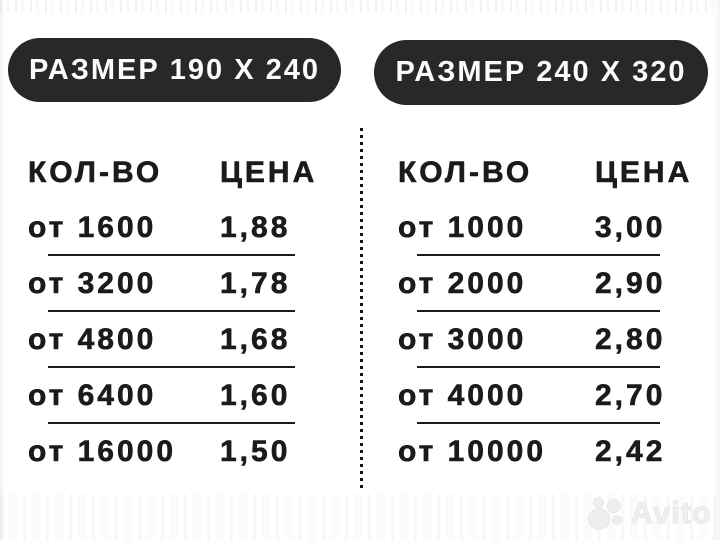 The width and height of the screenshot is (720, 540). I want to click on table-row: от 3200 1,78, so click(180, 284).